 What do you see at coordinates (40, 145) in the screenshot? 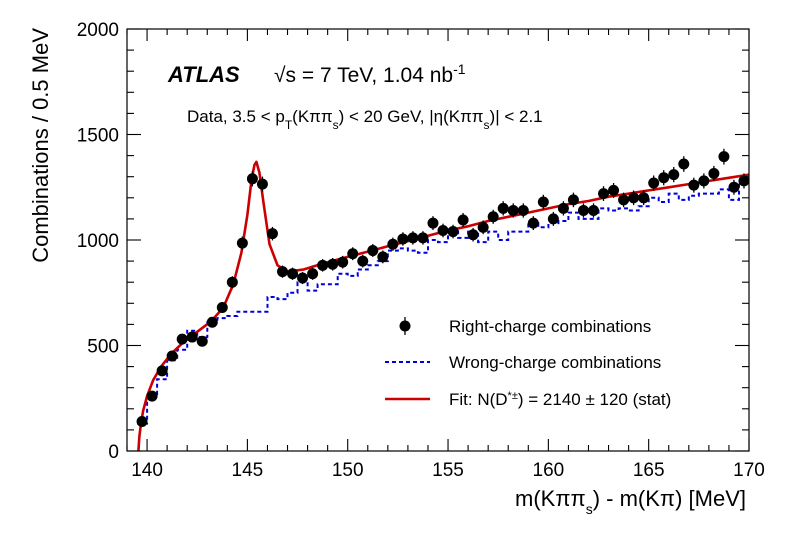
I see `y-axis-title: Combinations / 0.5 MeV` at bounding box center [40, 145].